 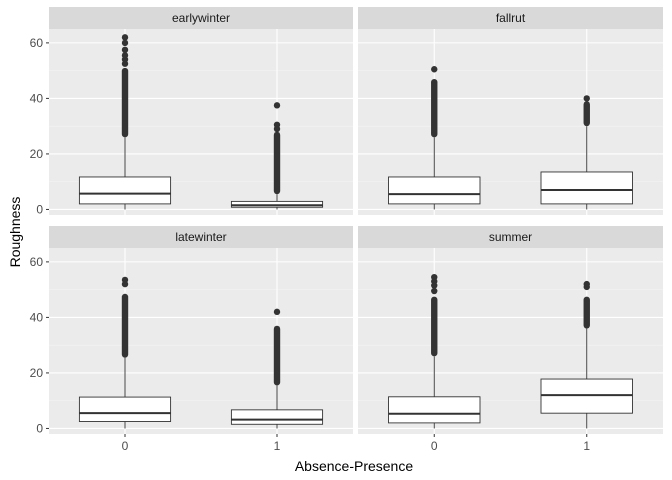 I want to click on facet-strip-label: summer, so click(x=510, y=237).